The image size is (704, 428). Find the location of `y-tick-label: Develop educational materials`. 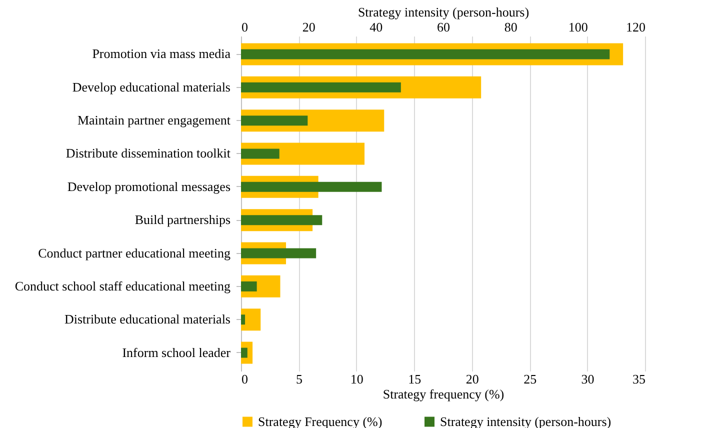

y-tick-label: Develop educational materials is located at coordinates (151, 86).